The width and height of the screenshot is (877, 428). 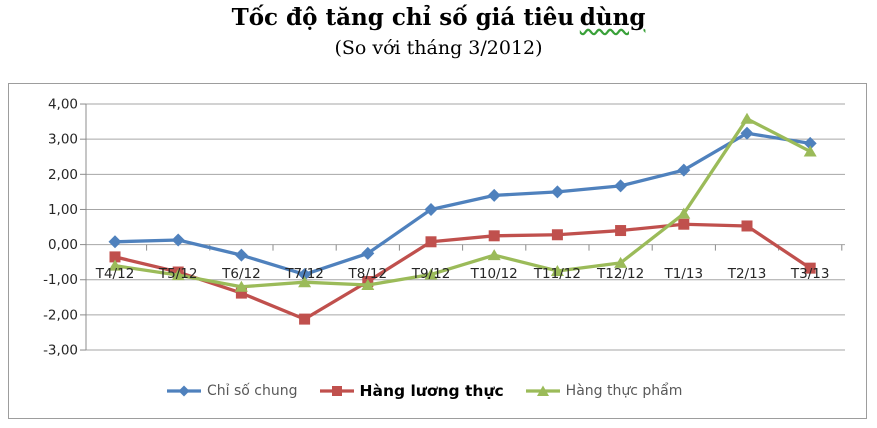 I want to click on x-axis-label: T1/13, so click(x=684, y=274).